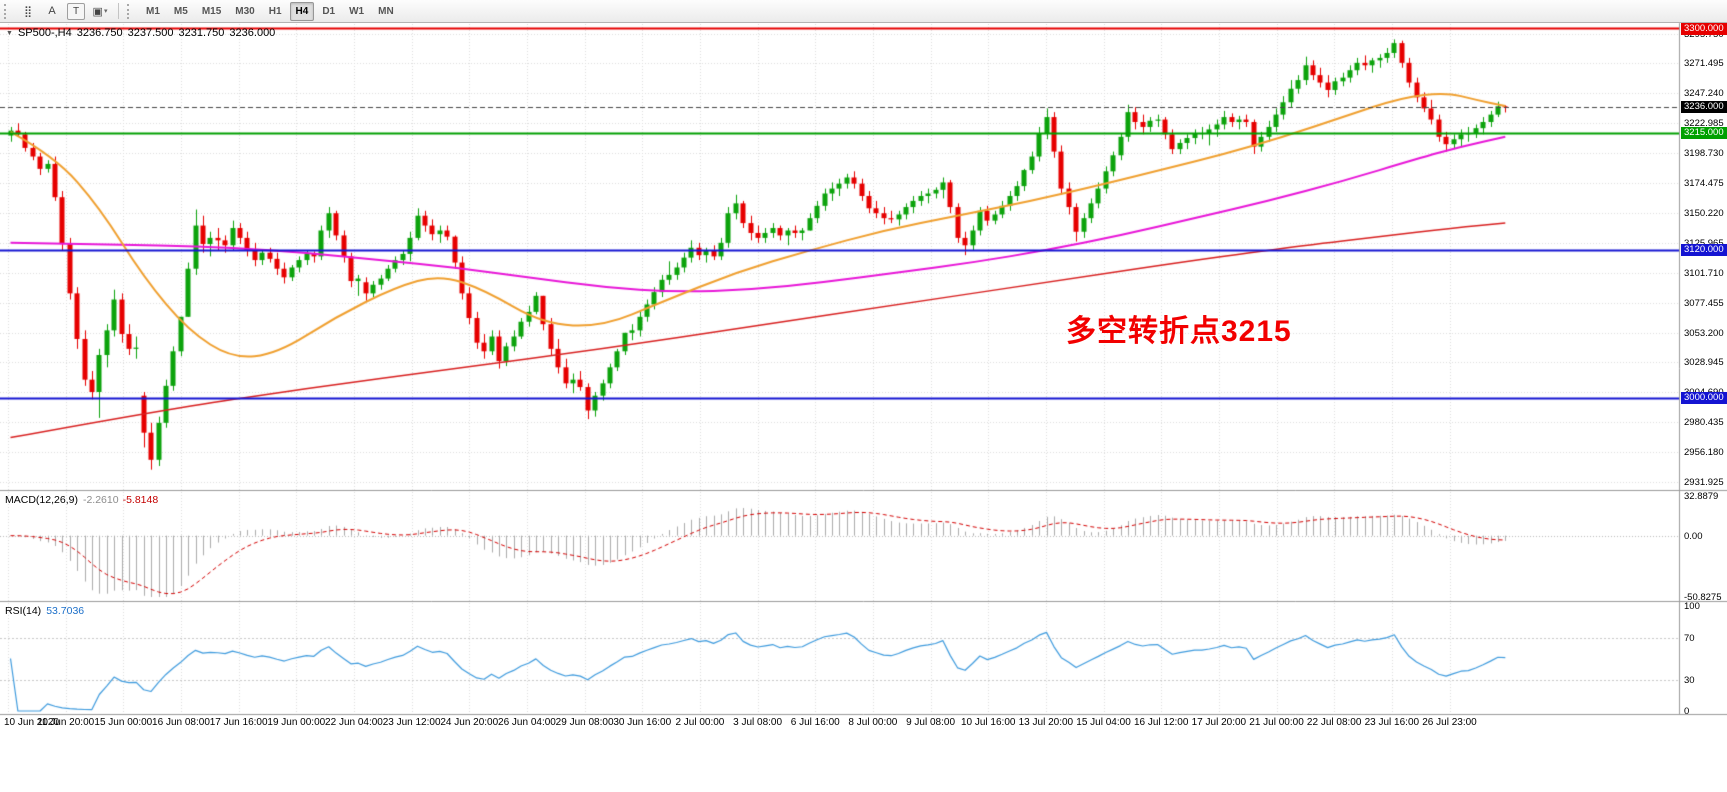  What do you see at coordinates (354, 722) in the screenshot?
I see `time-label: 22 Jun 04:00` at bounding box center [354, 722].